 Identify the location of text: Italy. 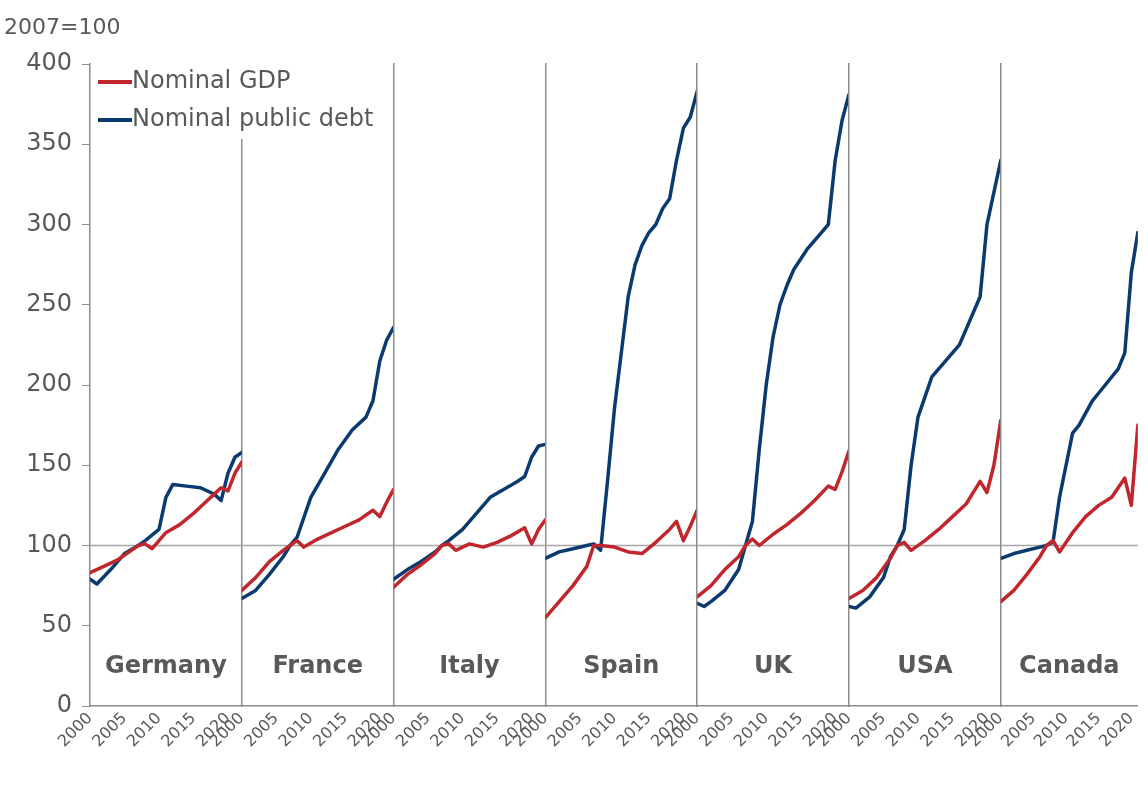
(470, 665).